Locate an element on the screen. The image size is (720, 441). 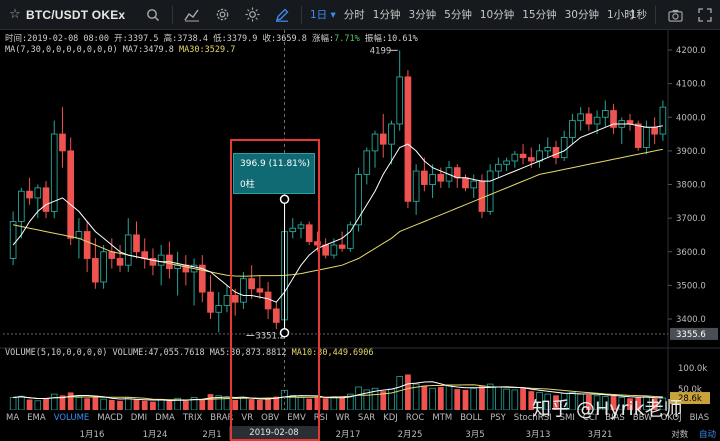
interval-1d: 1日 ▾ is located at coordinates (323, 14).